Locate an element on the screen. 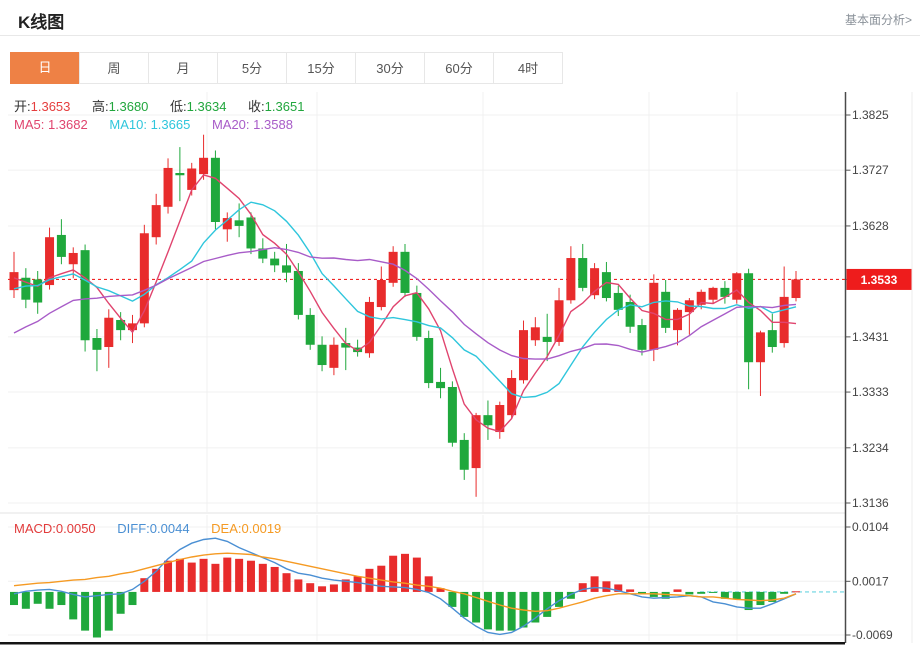 Image resolution: width=920 pixels, height=647 pixels. y-axis-label: 1.3431 is located at coordinates (870, 337).